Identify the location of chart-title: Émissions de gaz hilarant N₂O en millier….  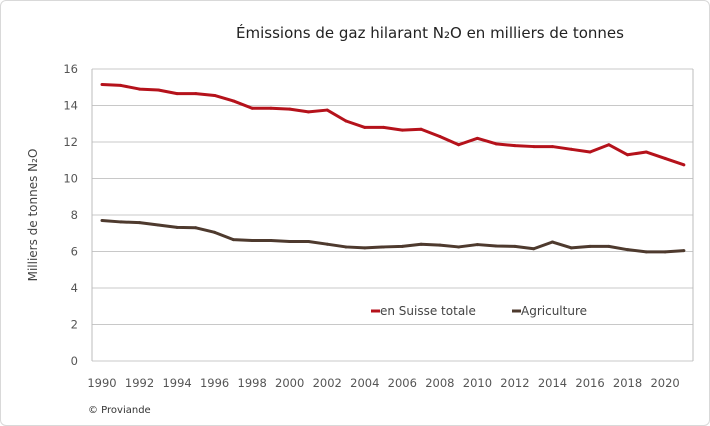
(430, 33).